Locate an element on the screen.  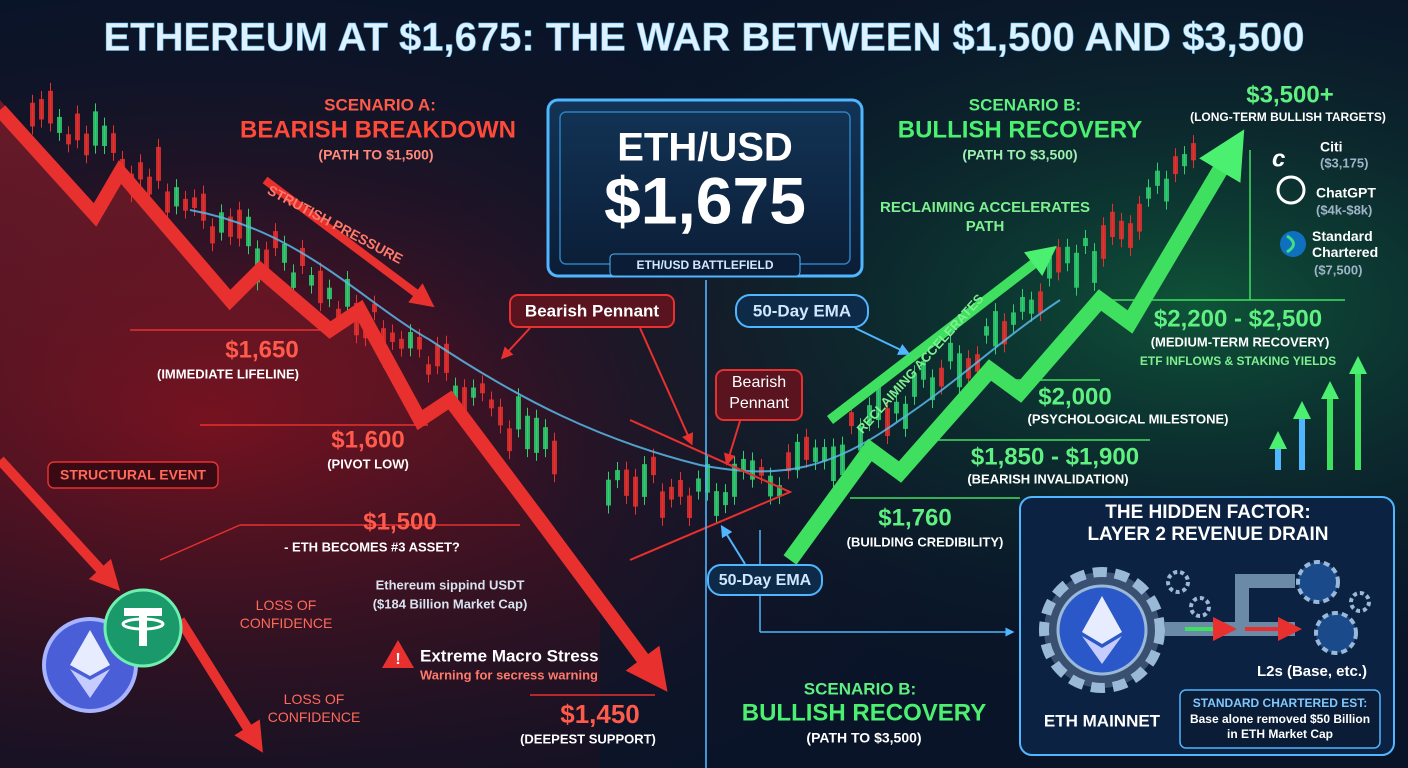
source-name-box: Standard Chartered is located at coordinates (1345, 244).